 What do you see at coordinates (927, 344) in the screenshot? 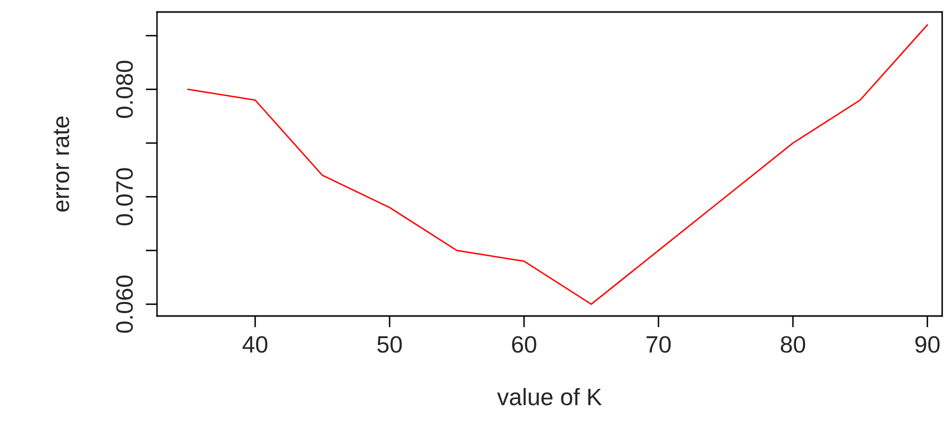
I see `x-tick-label: 90` at bounding box center [927, 344].